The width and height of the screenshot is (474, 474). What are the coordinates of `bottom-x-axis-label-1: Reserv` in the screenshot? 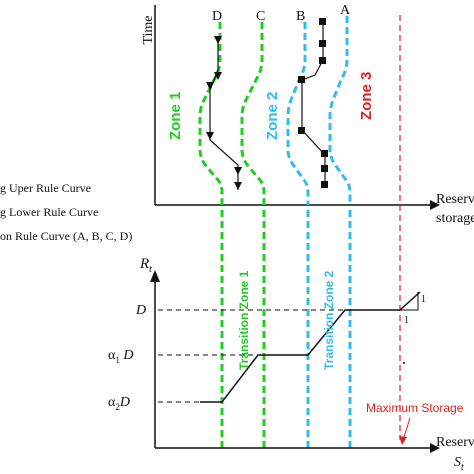 It's located at (455, 442).